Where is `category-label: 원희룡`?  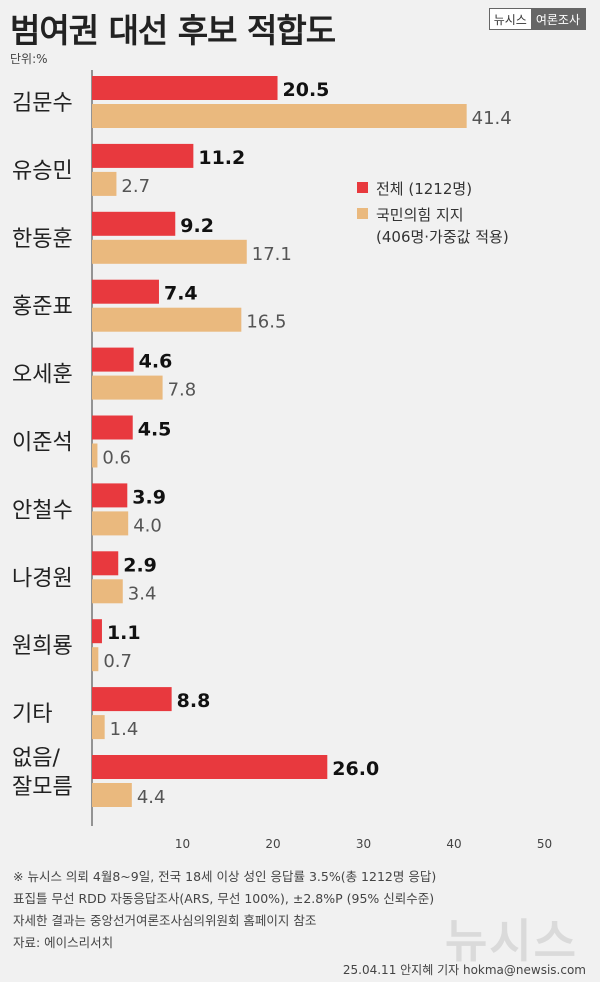 category-label: 원희룡 is located at coordinates (42, 646).